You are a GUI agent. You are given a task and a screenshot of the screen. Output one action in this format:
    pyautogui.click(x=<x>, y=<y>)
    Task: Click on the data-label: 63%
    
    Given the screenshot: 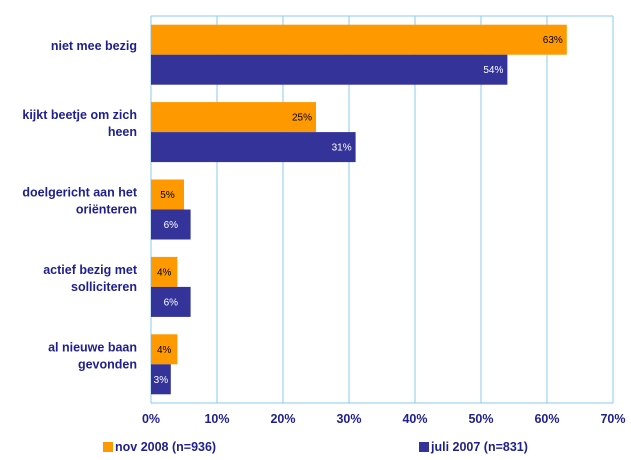 What is the action you would take?
    pyautogui.click(x=553, y=40)
    